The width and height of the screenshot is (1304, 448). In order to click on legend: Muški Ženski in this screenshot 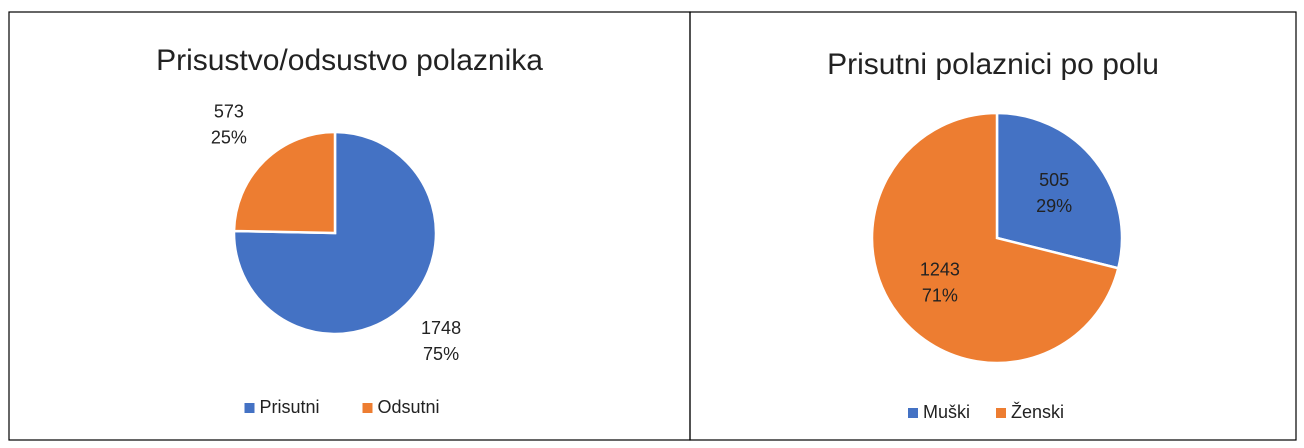, I will do `click(986, 412)`.